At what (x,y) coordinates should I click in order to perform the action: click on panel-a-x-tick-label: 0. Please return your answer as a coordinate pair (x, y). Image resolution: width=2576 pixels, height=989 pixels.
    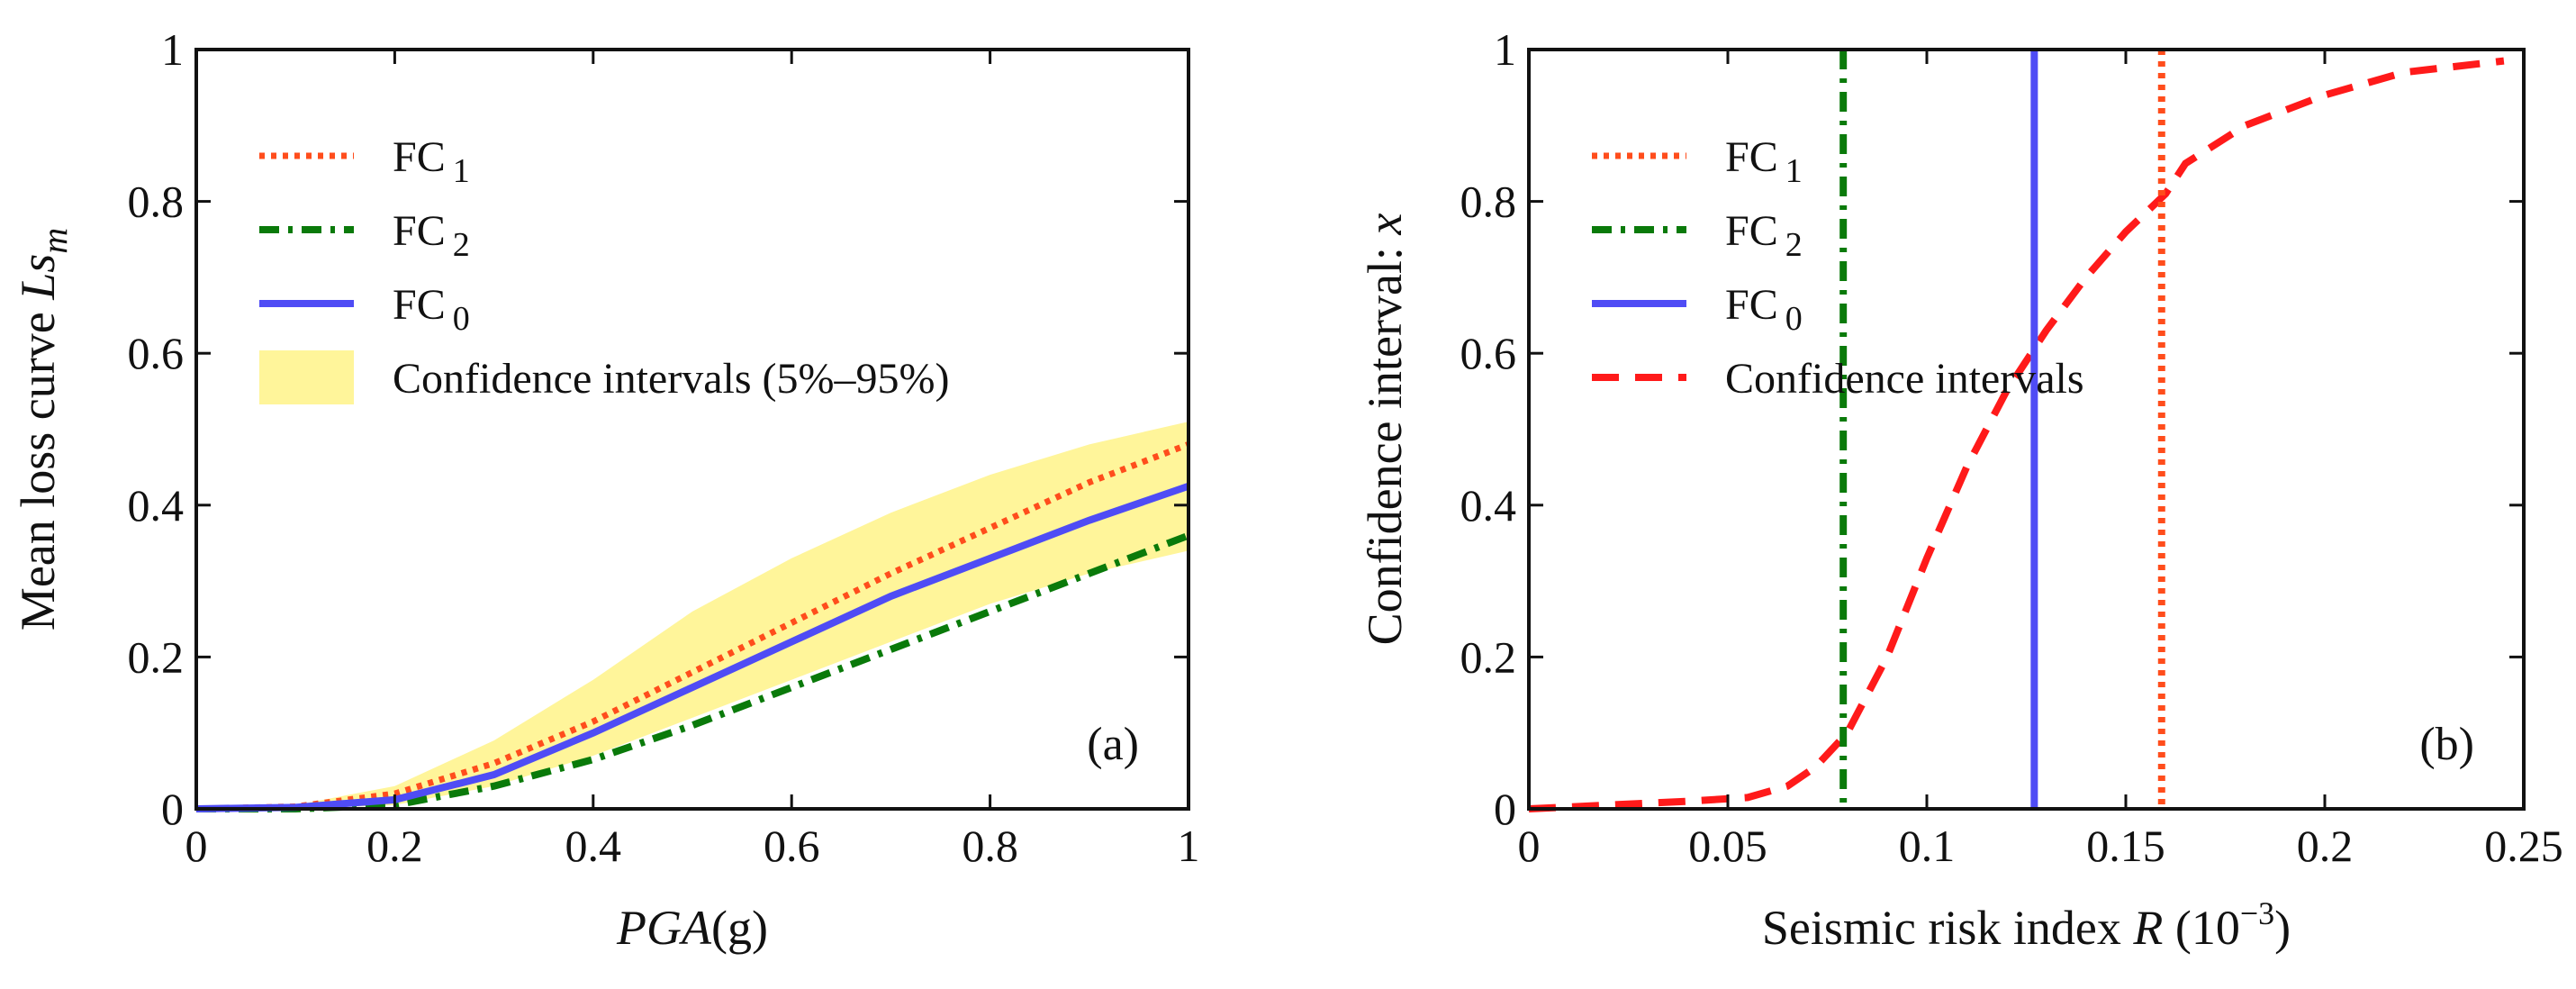
    Looking at the image, I should click on (196, 846).